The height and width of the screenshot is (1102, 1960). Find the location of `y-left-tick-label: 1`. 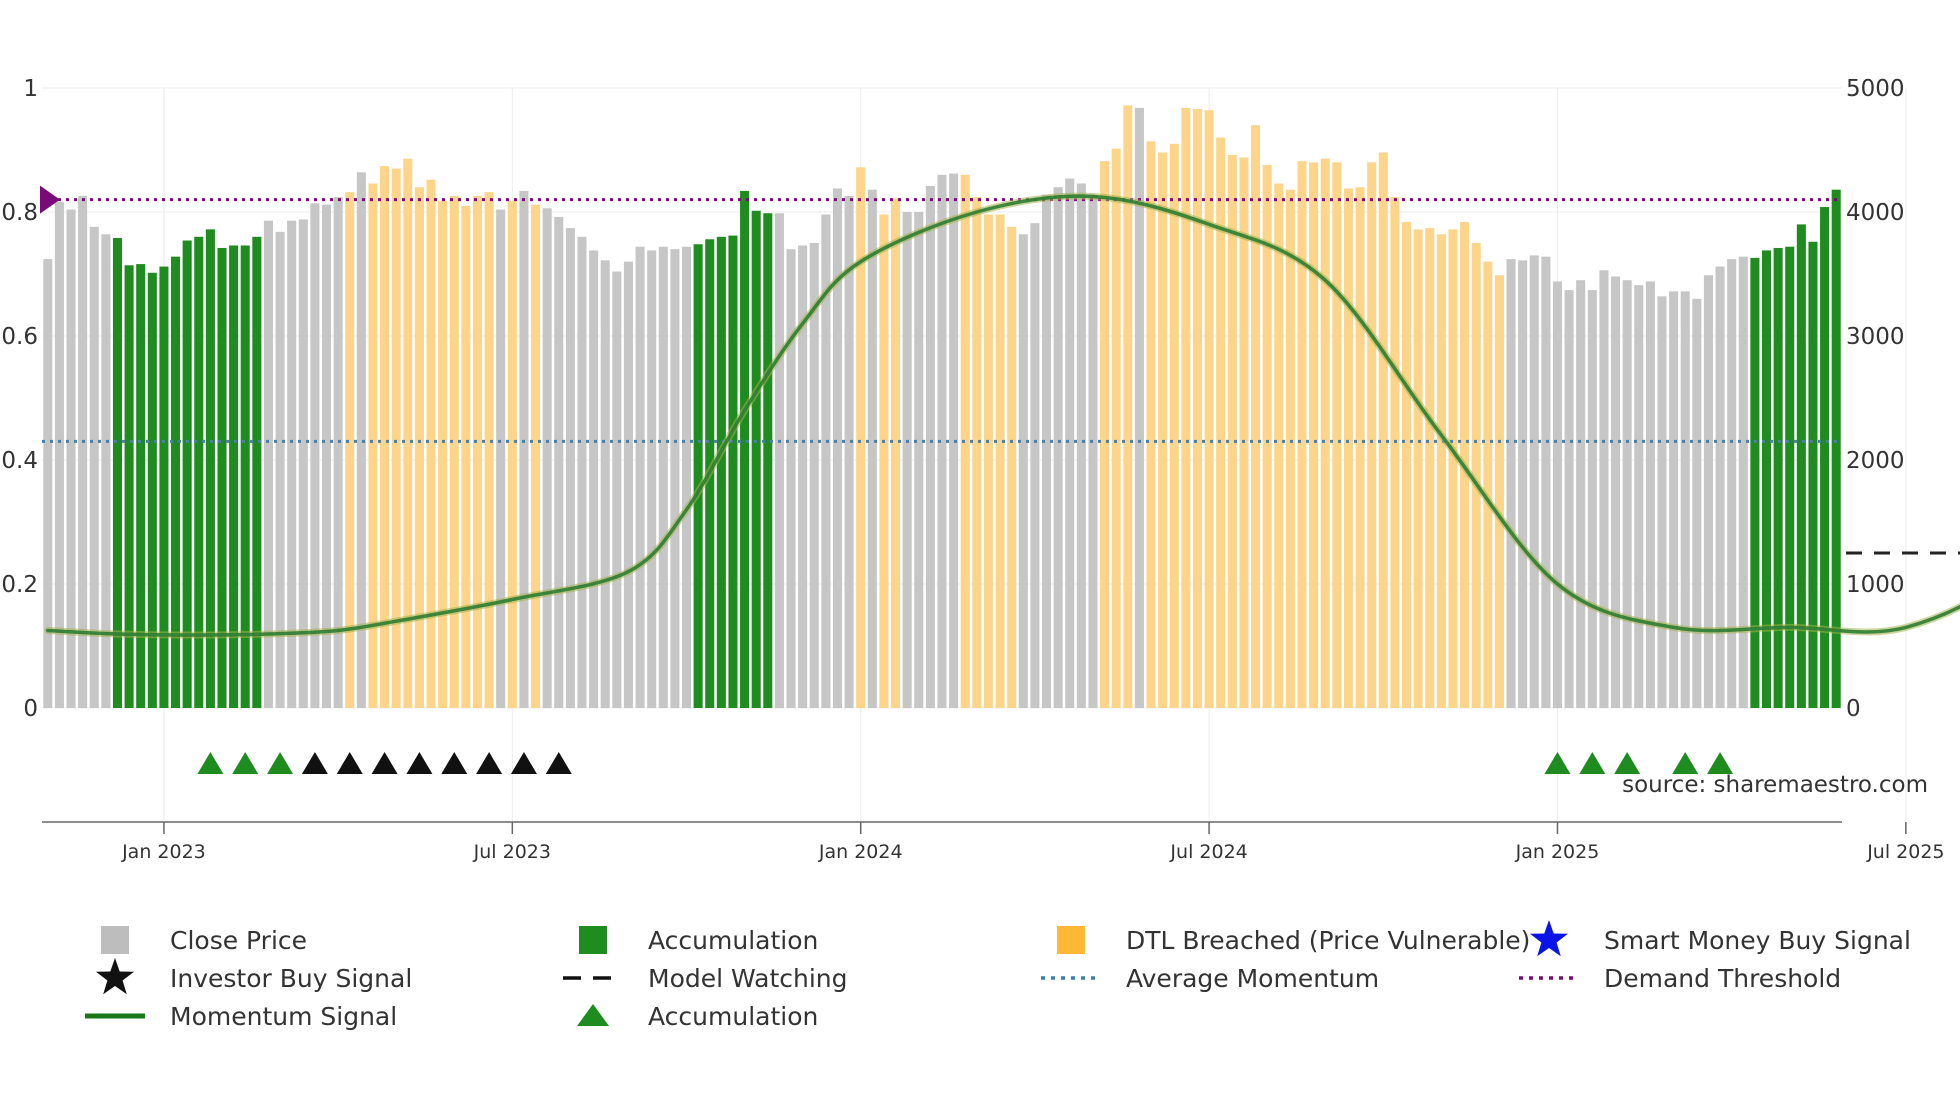

y-left-tick-label: 1 is located at coordinates (30, 89).